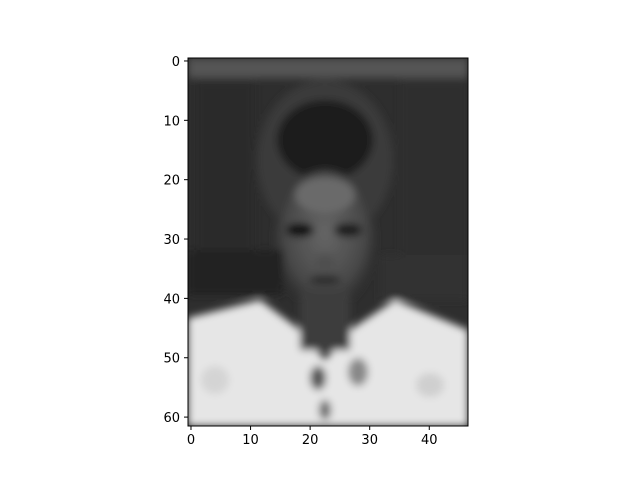 This screenshot has height=480, width=640. I want to click on x-tick-label: 20, so click(310, 440).